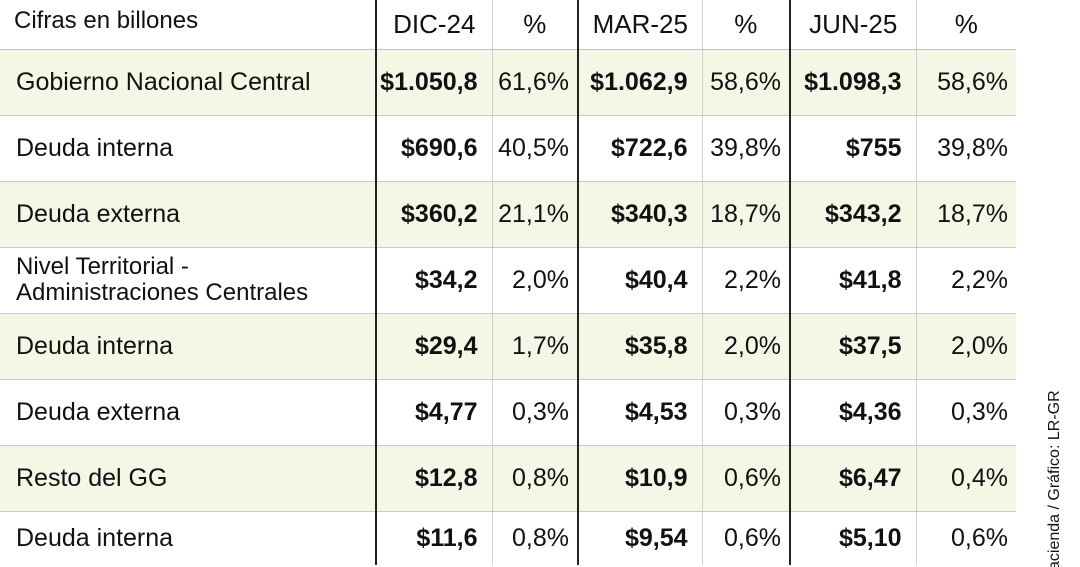  Describe the element at coordinates (639, 214) in the screenshot. I see `value-cell: $340,3` at that location.